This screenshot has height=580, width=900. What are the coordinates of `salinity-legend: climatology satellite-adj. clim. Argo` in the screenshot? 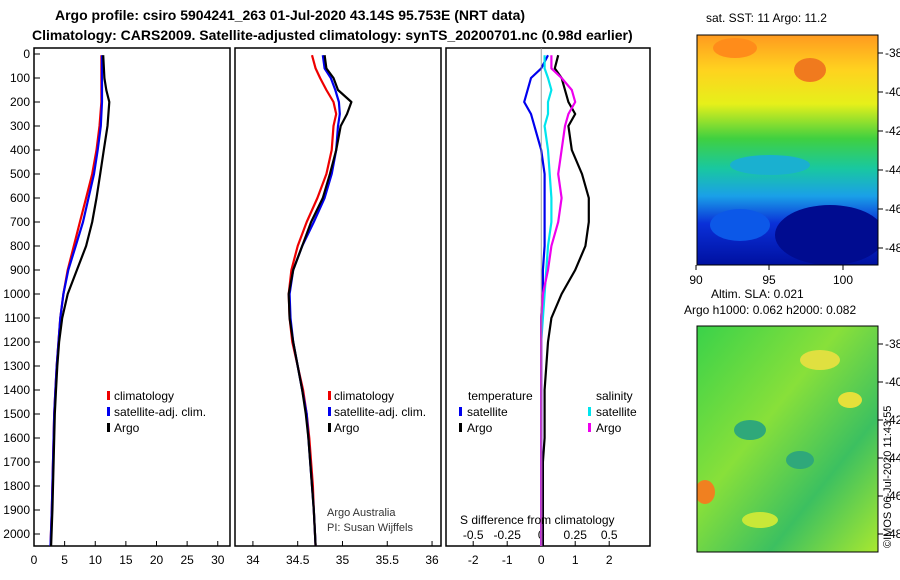 It's located at (377, 412).